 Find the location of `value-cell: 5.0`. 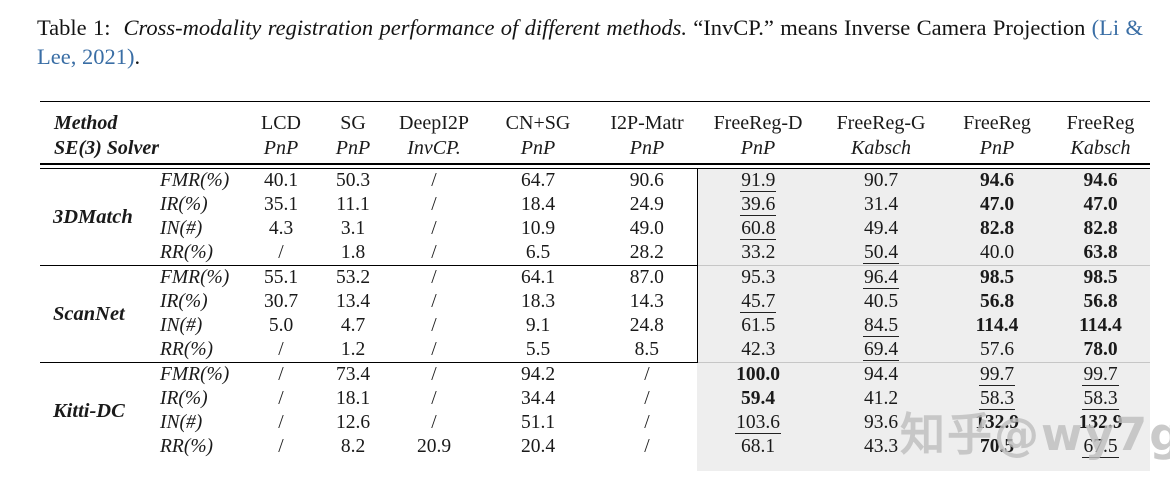

value-cell: 5.0 is located at coordinates (281, 326).